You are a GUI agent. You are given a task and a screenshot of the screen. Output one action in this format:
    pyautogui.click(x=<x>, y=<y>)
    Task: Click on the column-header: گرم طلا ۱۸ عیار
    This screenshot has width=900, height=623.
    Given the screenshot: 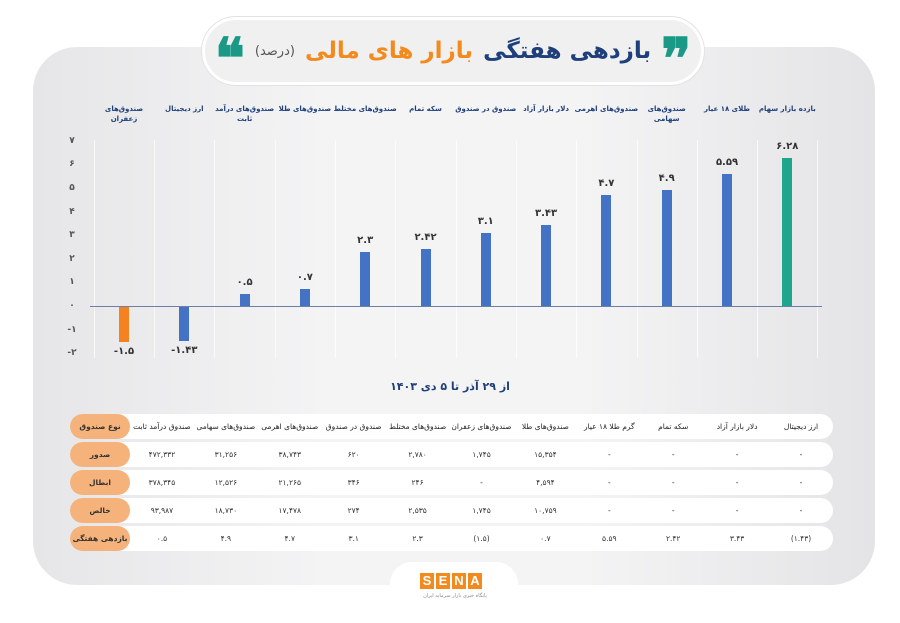 What is the action you would take?
    pyautogui.click(x=609, y=426)
    